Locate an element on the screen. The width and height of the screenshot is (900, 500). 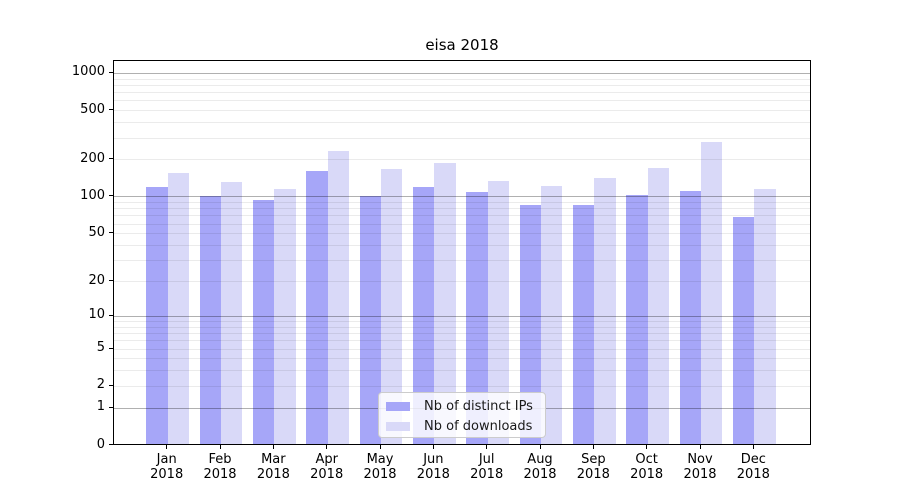
x-tick-mark-may is located at coordinates (380, 447).